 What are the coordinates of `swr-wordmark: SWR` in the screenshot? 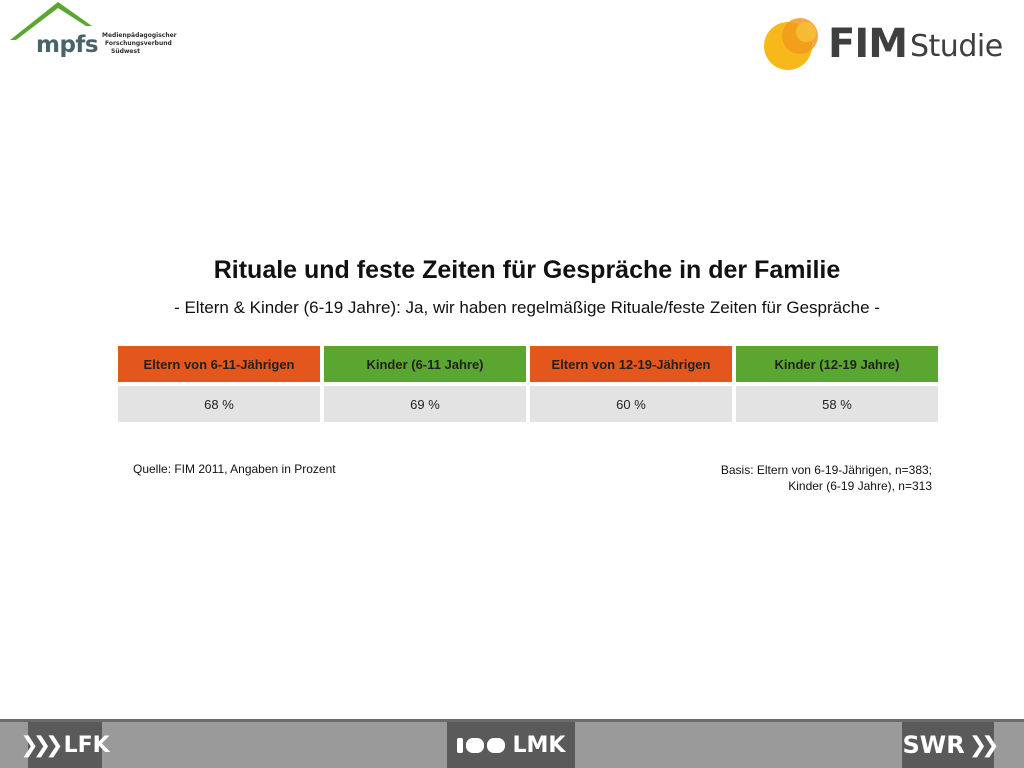 It's located at (933, 745).